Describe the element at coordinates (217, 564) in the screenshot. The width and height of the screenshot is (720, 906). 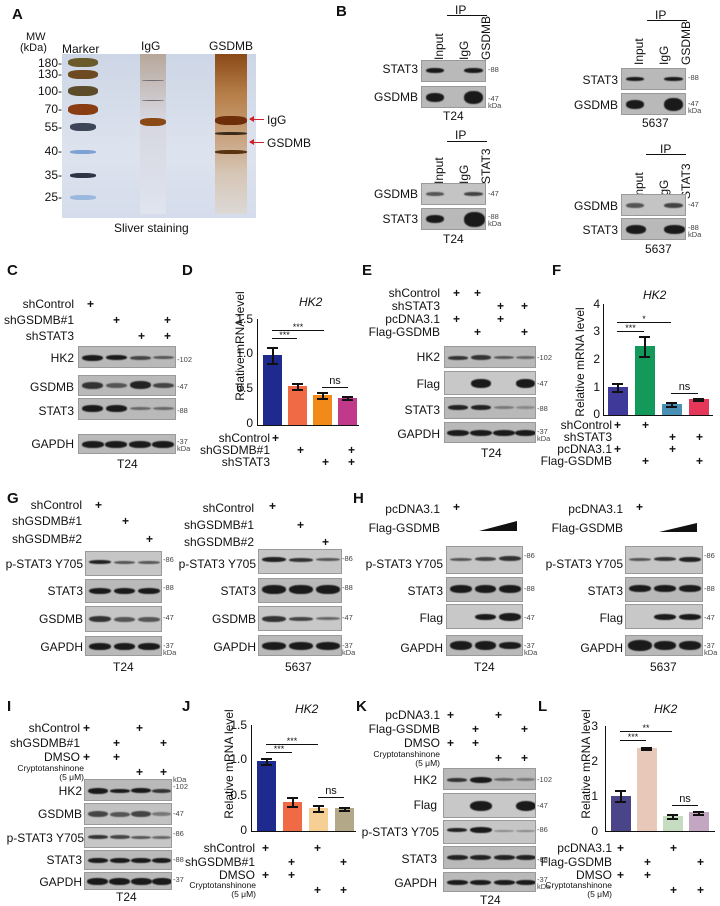
I see `row-label-pstat3: p-STAT3 Y705` at that location.